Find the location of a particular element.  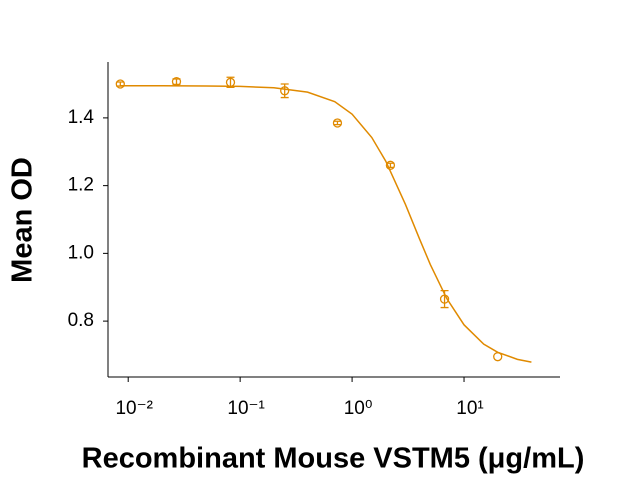

x-tick-label: 10⁰ is located at coordinates (358, 408).